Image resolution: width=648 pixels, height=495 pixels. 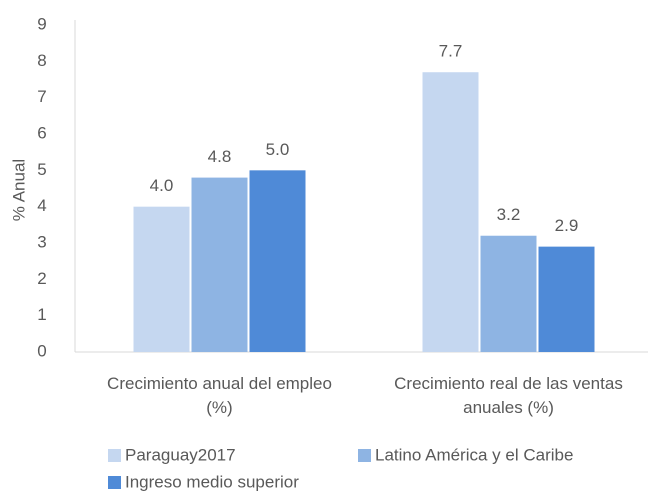 I want to click on legend-label: Latino América y el Caribe, so click(x=474, y=454).